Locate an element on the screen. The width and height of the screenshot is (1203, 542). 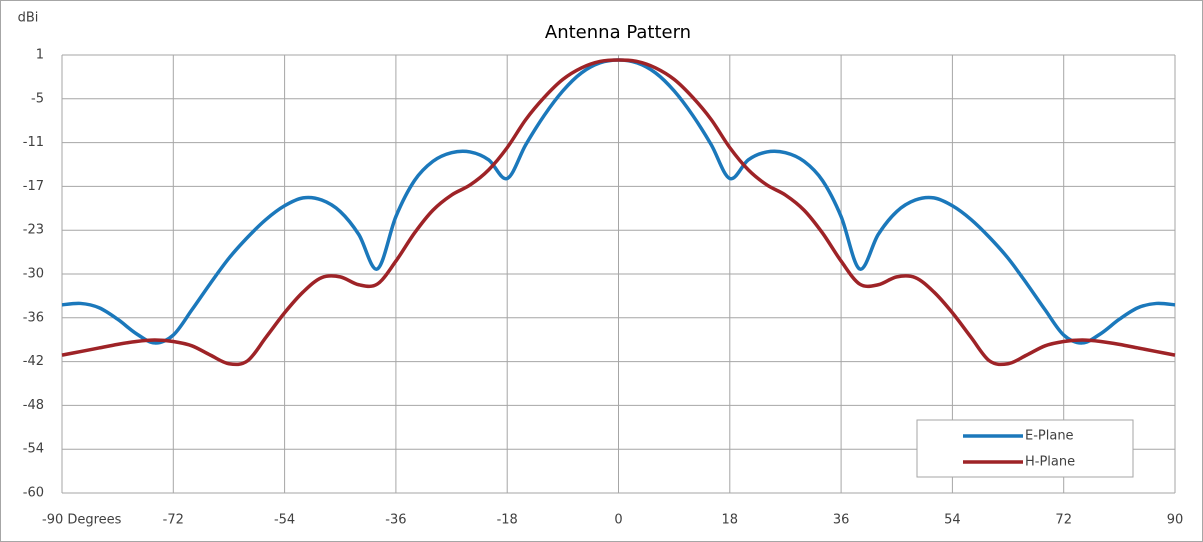
y-tick-label: -60 is located at coordinates (33, 493).